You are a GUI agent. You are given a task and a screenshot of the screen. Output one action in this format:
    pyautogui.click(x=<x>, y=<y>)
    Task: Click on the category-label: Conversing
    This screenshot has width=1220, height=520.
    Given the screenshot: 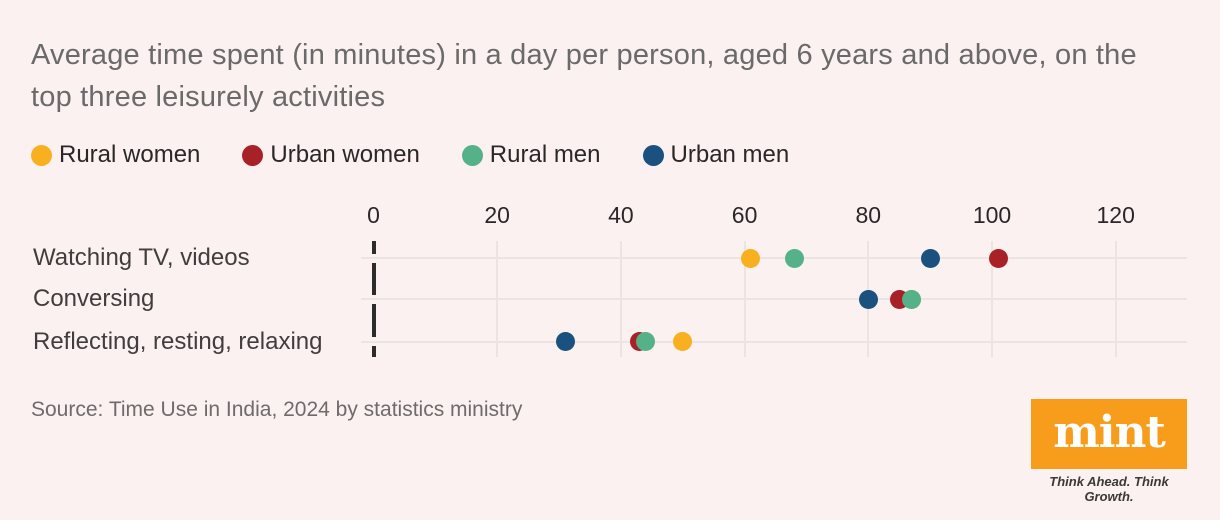 What is the action you would take?
    pyautogui.click(x=94, y=299)
    